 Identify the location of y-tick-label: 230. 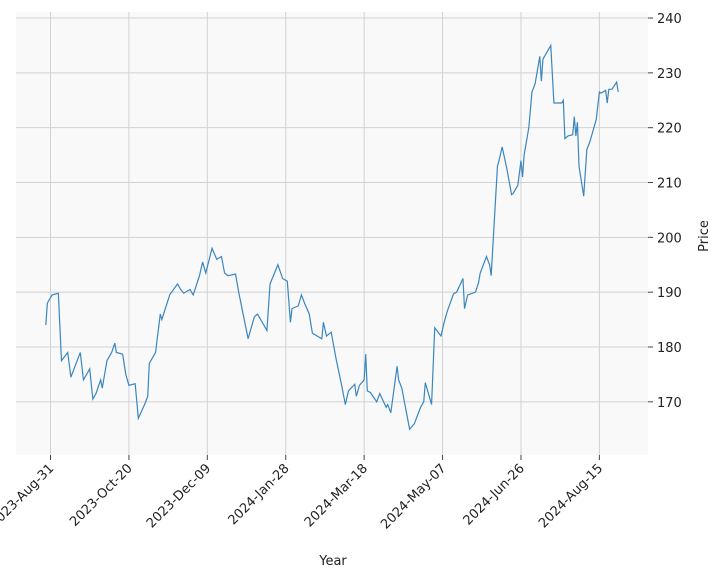
(669, 74).